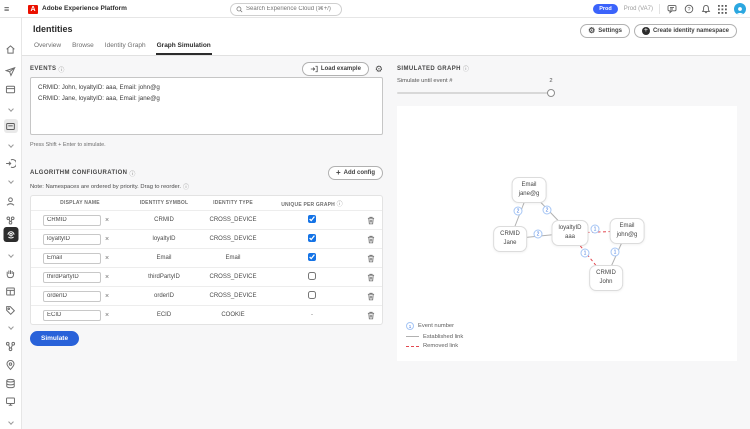  Describe the element at coordinates (638, 9) in the screenshot. I see `environment-name: Prod (VA7)` at that location.